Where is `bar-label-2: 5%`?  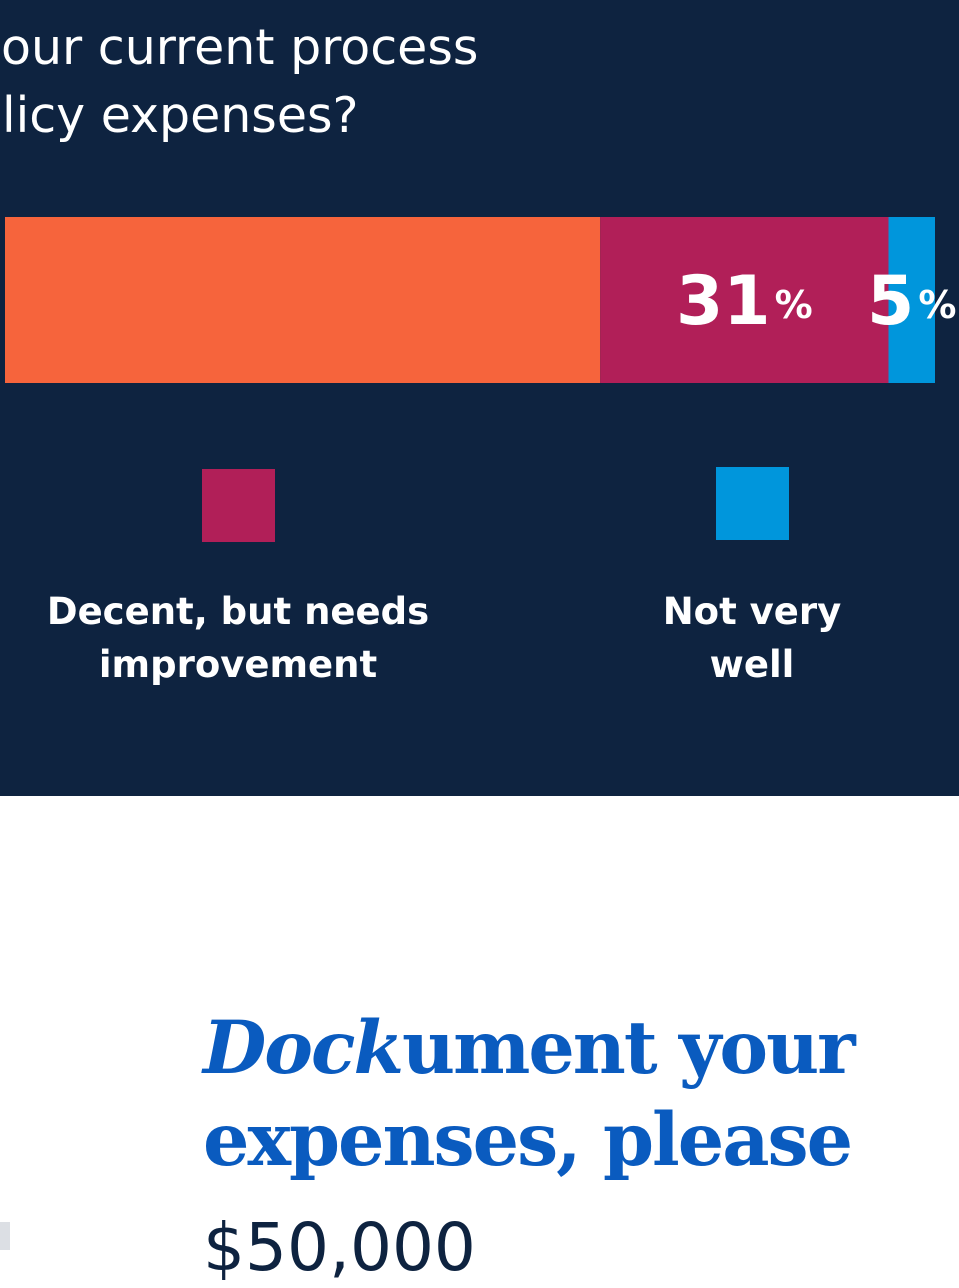 bar-label-2: 5% is located at coordinates (911, 301).